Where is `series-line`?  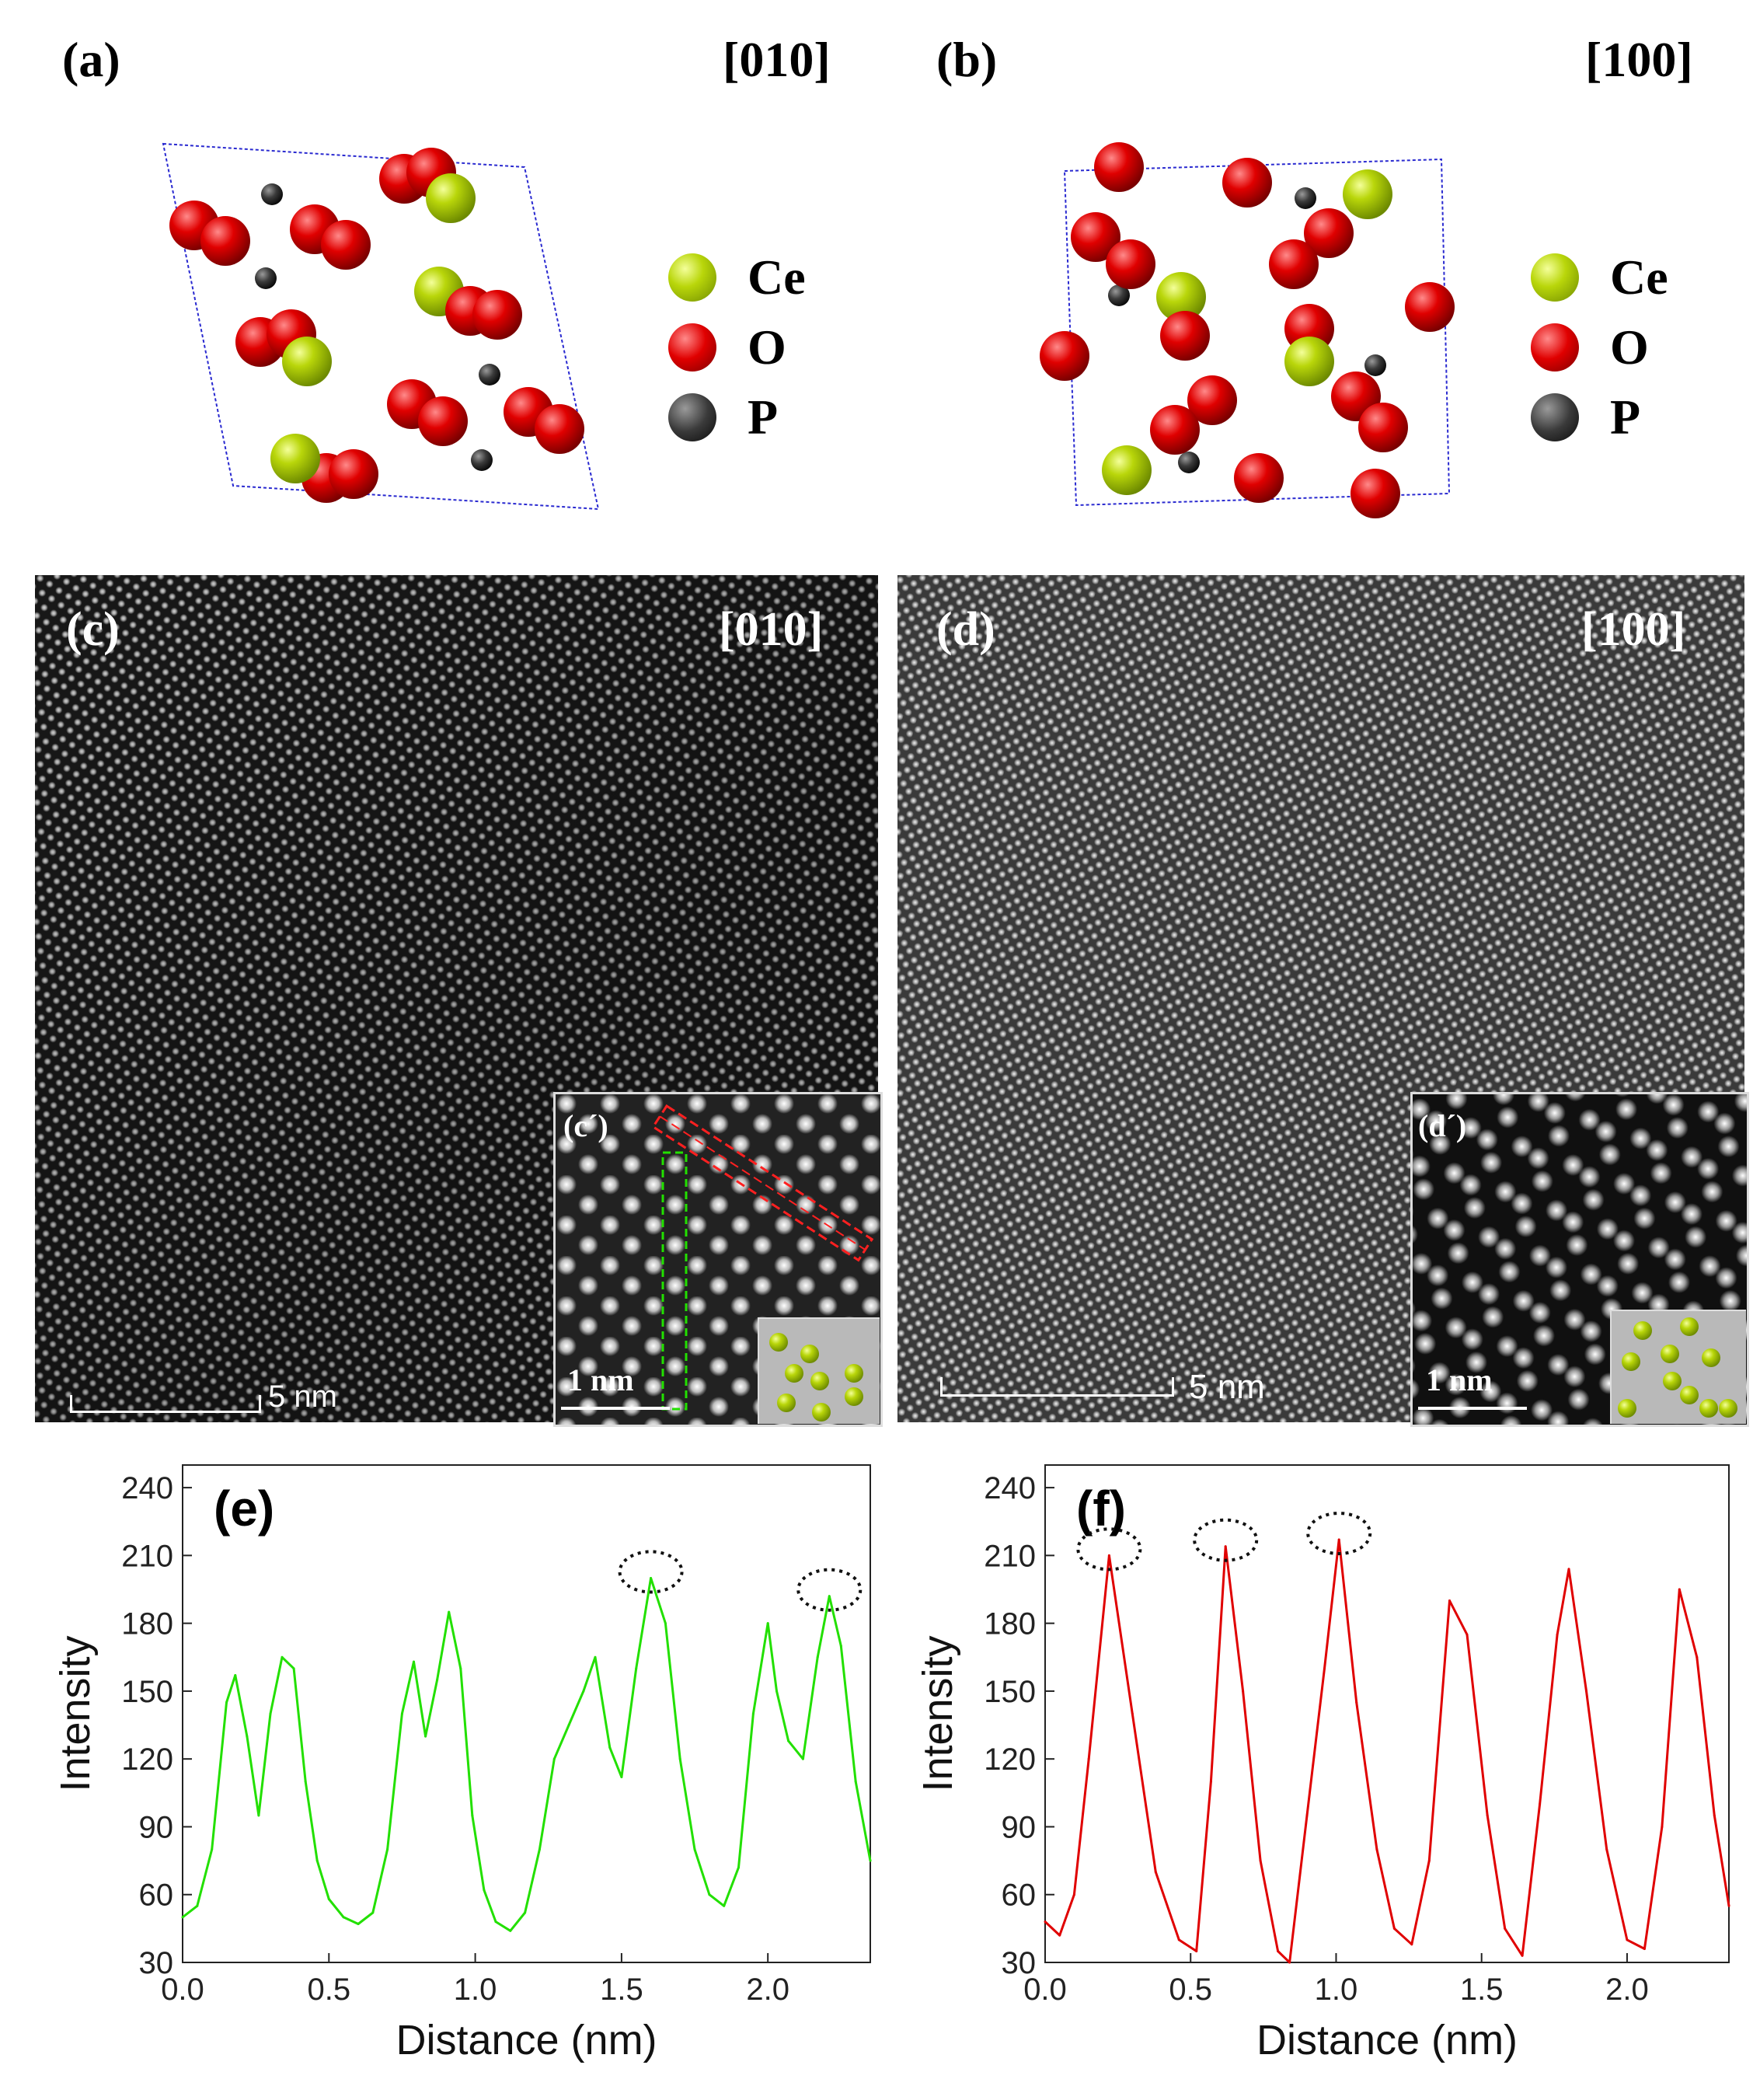 series-line is located at coordinates (527, 1754).